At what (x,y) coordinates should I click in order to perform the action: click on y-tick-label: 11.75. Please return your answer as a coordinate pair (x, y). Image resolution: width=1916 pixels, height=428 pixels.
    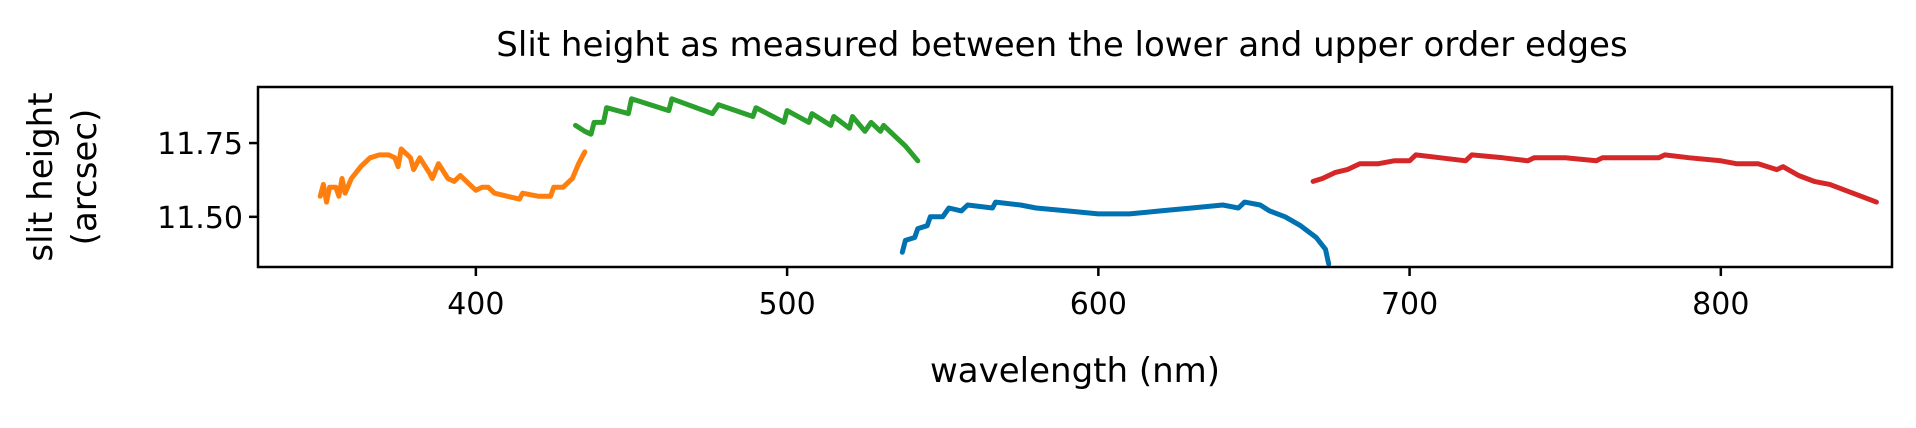
    Looking at the image, I should click on (200, 144).